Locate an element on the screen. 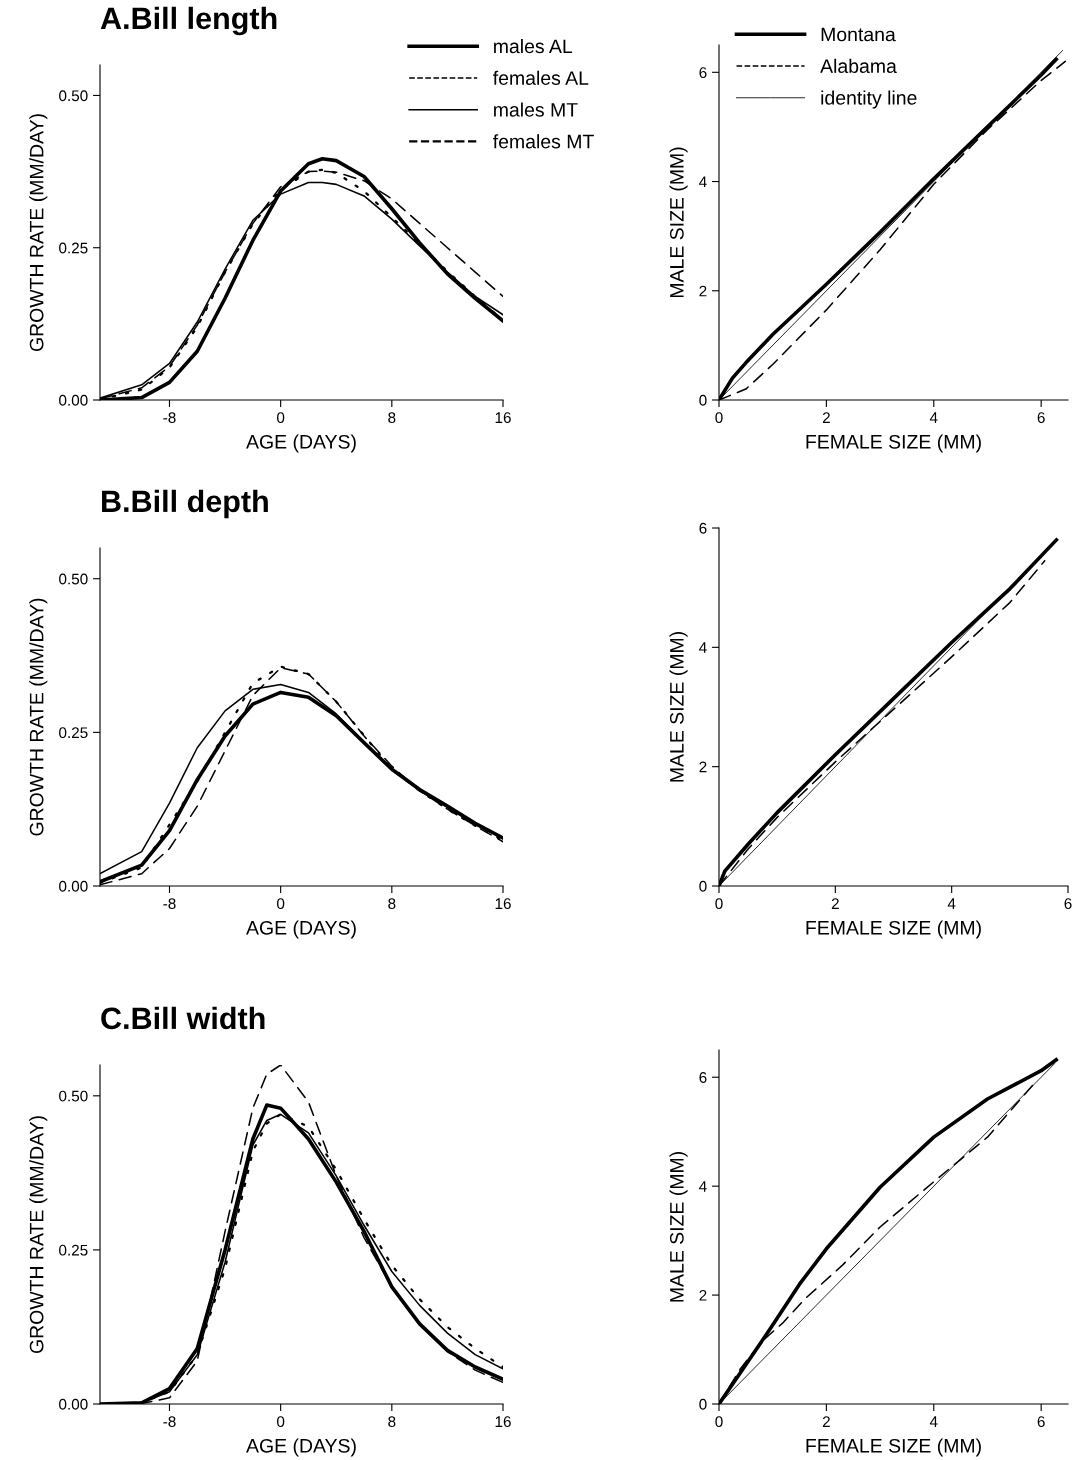 This screenshot has width=1078, height=1460. chart-title: B.Bill depth is located at coordinates (185, 504).